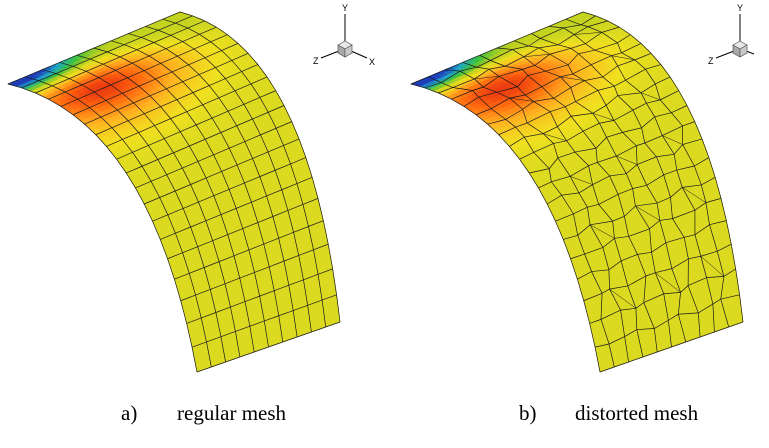 The height and width of the screenshot is (448, 769). Describe the element at coordinates (528, 413) in the screenshot. I see `caption-b-label: b)` at that location.